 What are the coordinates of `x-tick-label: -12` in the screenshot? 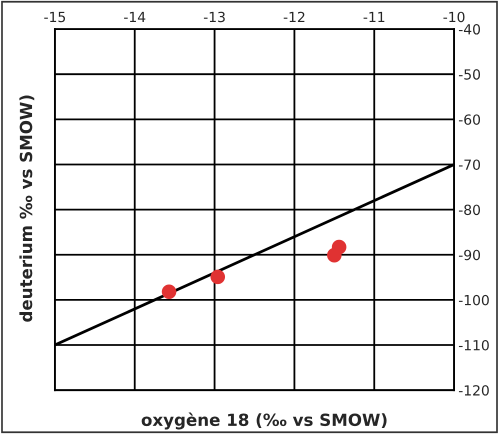 It's located at (294, 17).